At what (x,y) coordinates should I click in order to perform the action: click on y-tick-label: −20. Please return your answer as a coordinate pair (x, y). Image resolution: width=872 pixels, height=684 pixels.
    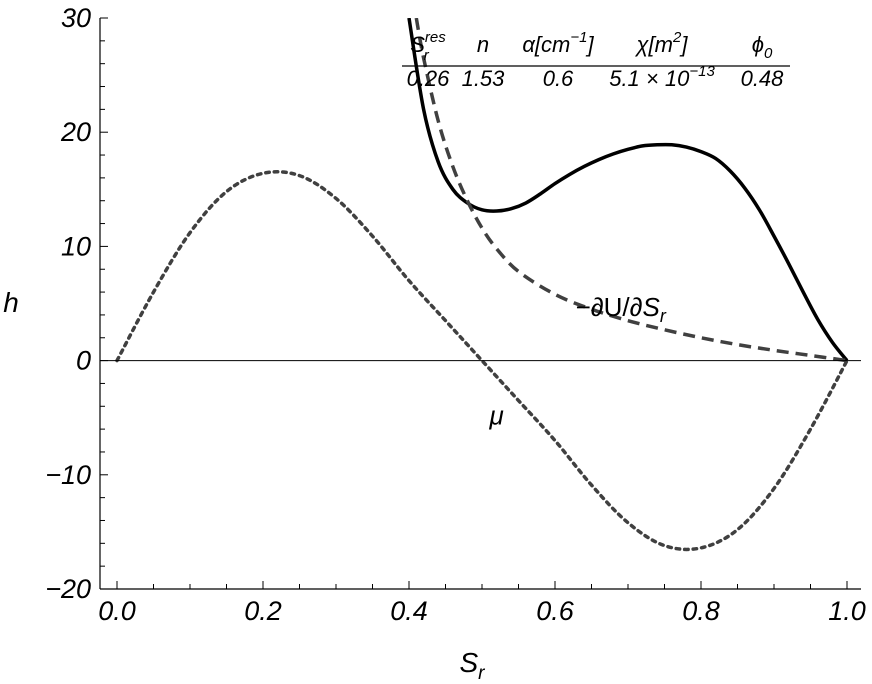
    Looking at the image, I should click on (68, 589).